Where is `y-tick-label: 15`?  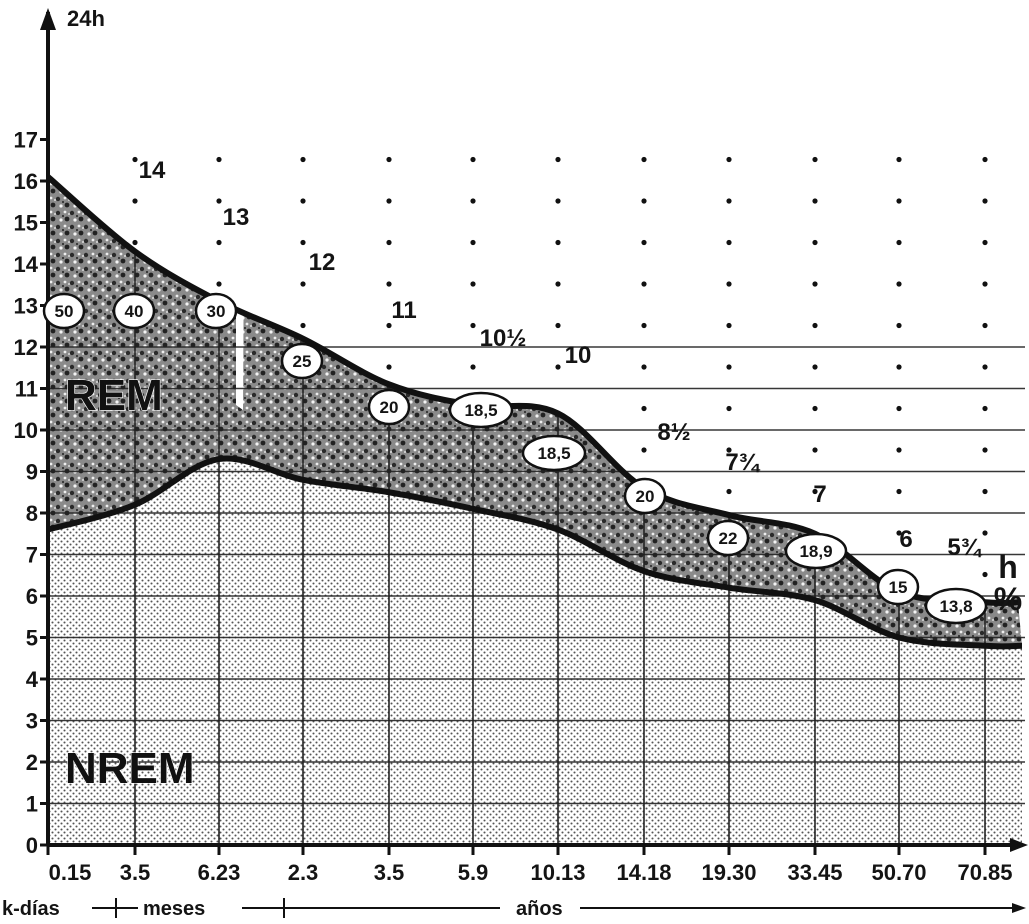
y-tick-label: 15 is located at coordinates (26, 223).